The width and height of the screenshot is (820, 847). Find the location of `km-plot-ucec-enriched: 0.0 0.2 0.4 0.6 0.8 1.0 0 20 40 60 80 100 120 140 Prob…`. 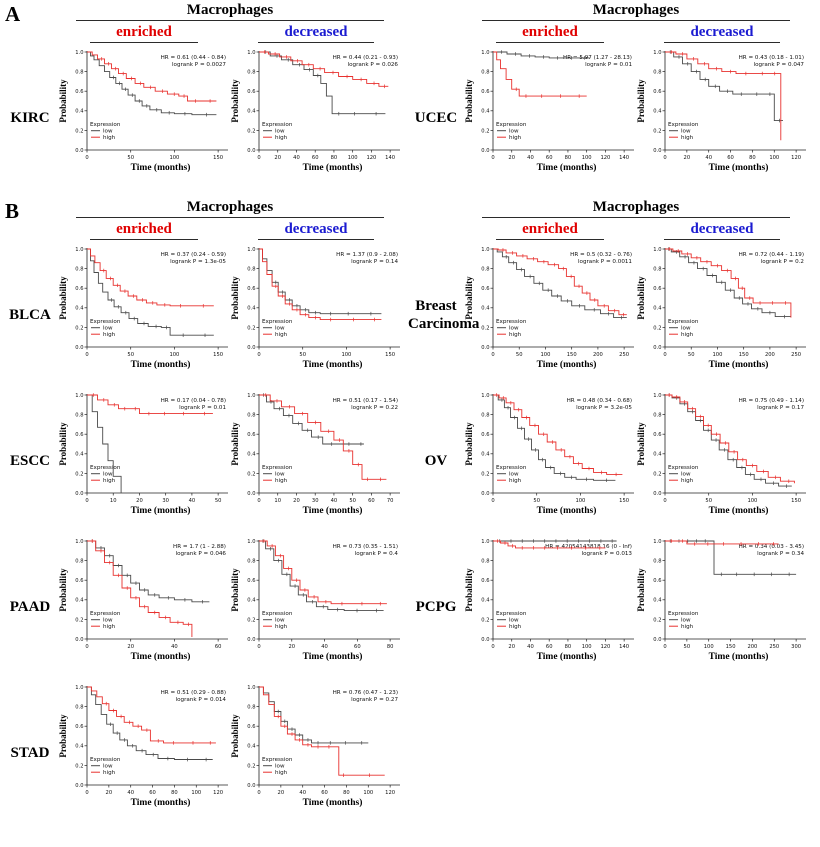

km-plot-ucec-enriched: 0.0 0.2 0.4 0.6 0.8 1.0 0 20 40 60 80 100 120 140 Prob… is located at coordinates (550, 118).